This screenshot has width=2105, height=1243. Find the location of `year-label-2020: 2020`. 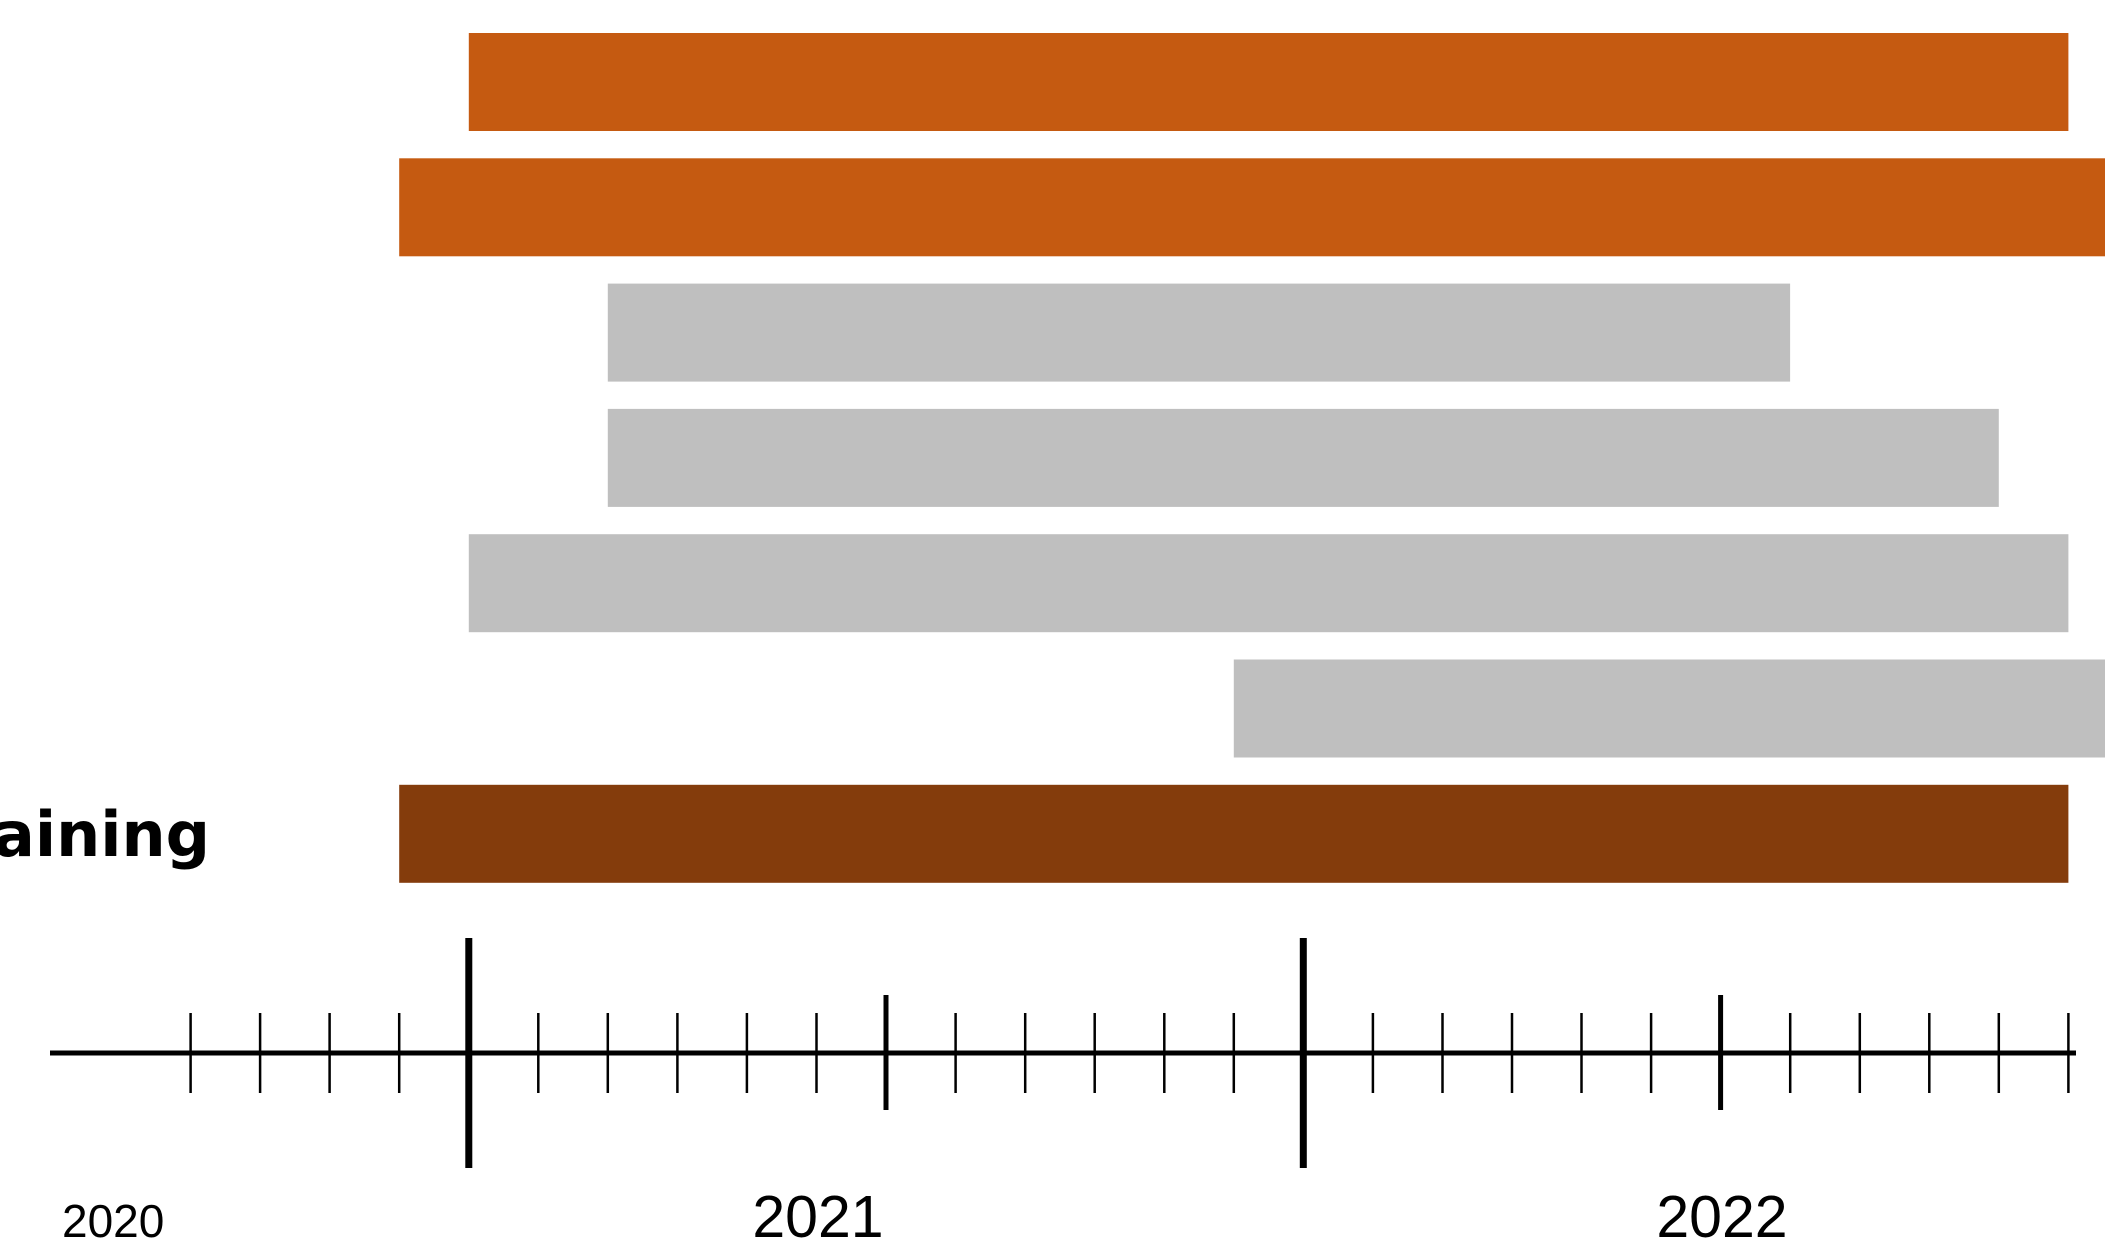

year-label-2020: 2020 is located at coordinates (113, 1219).